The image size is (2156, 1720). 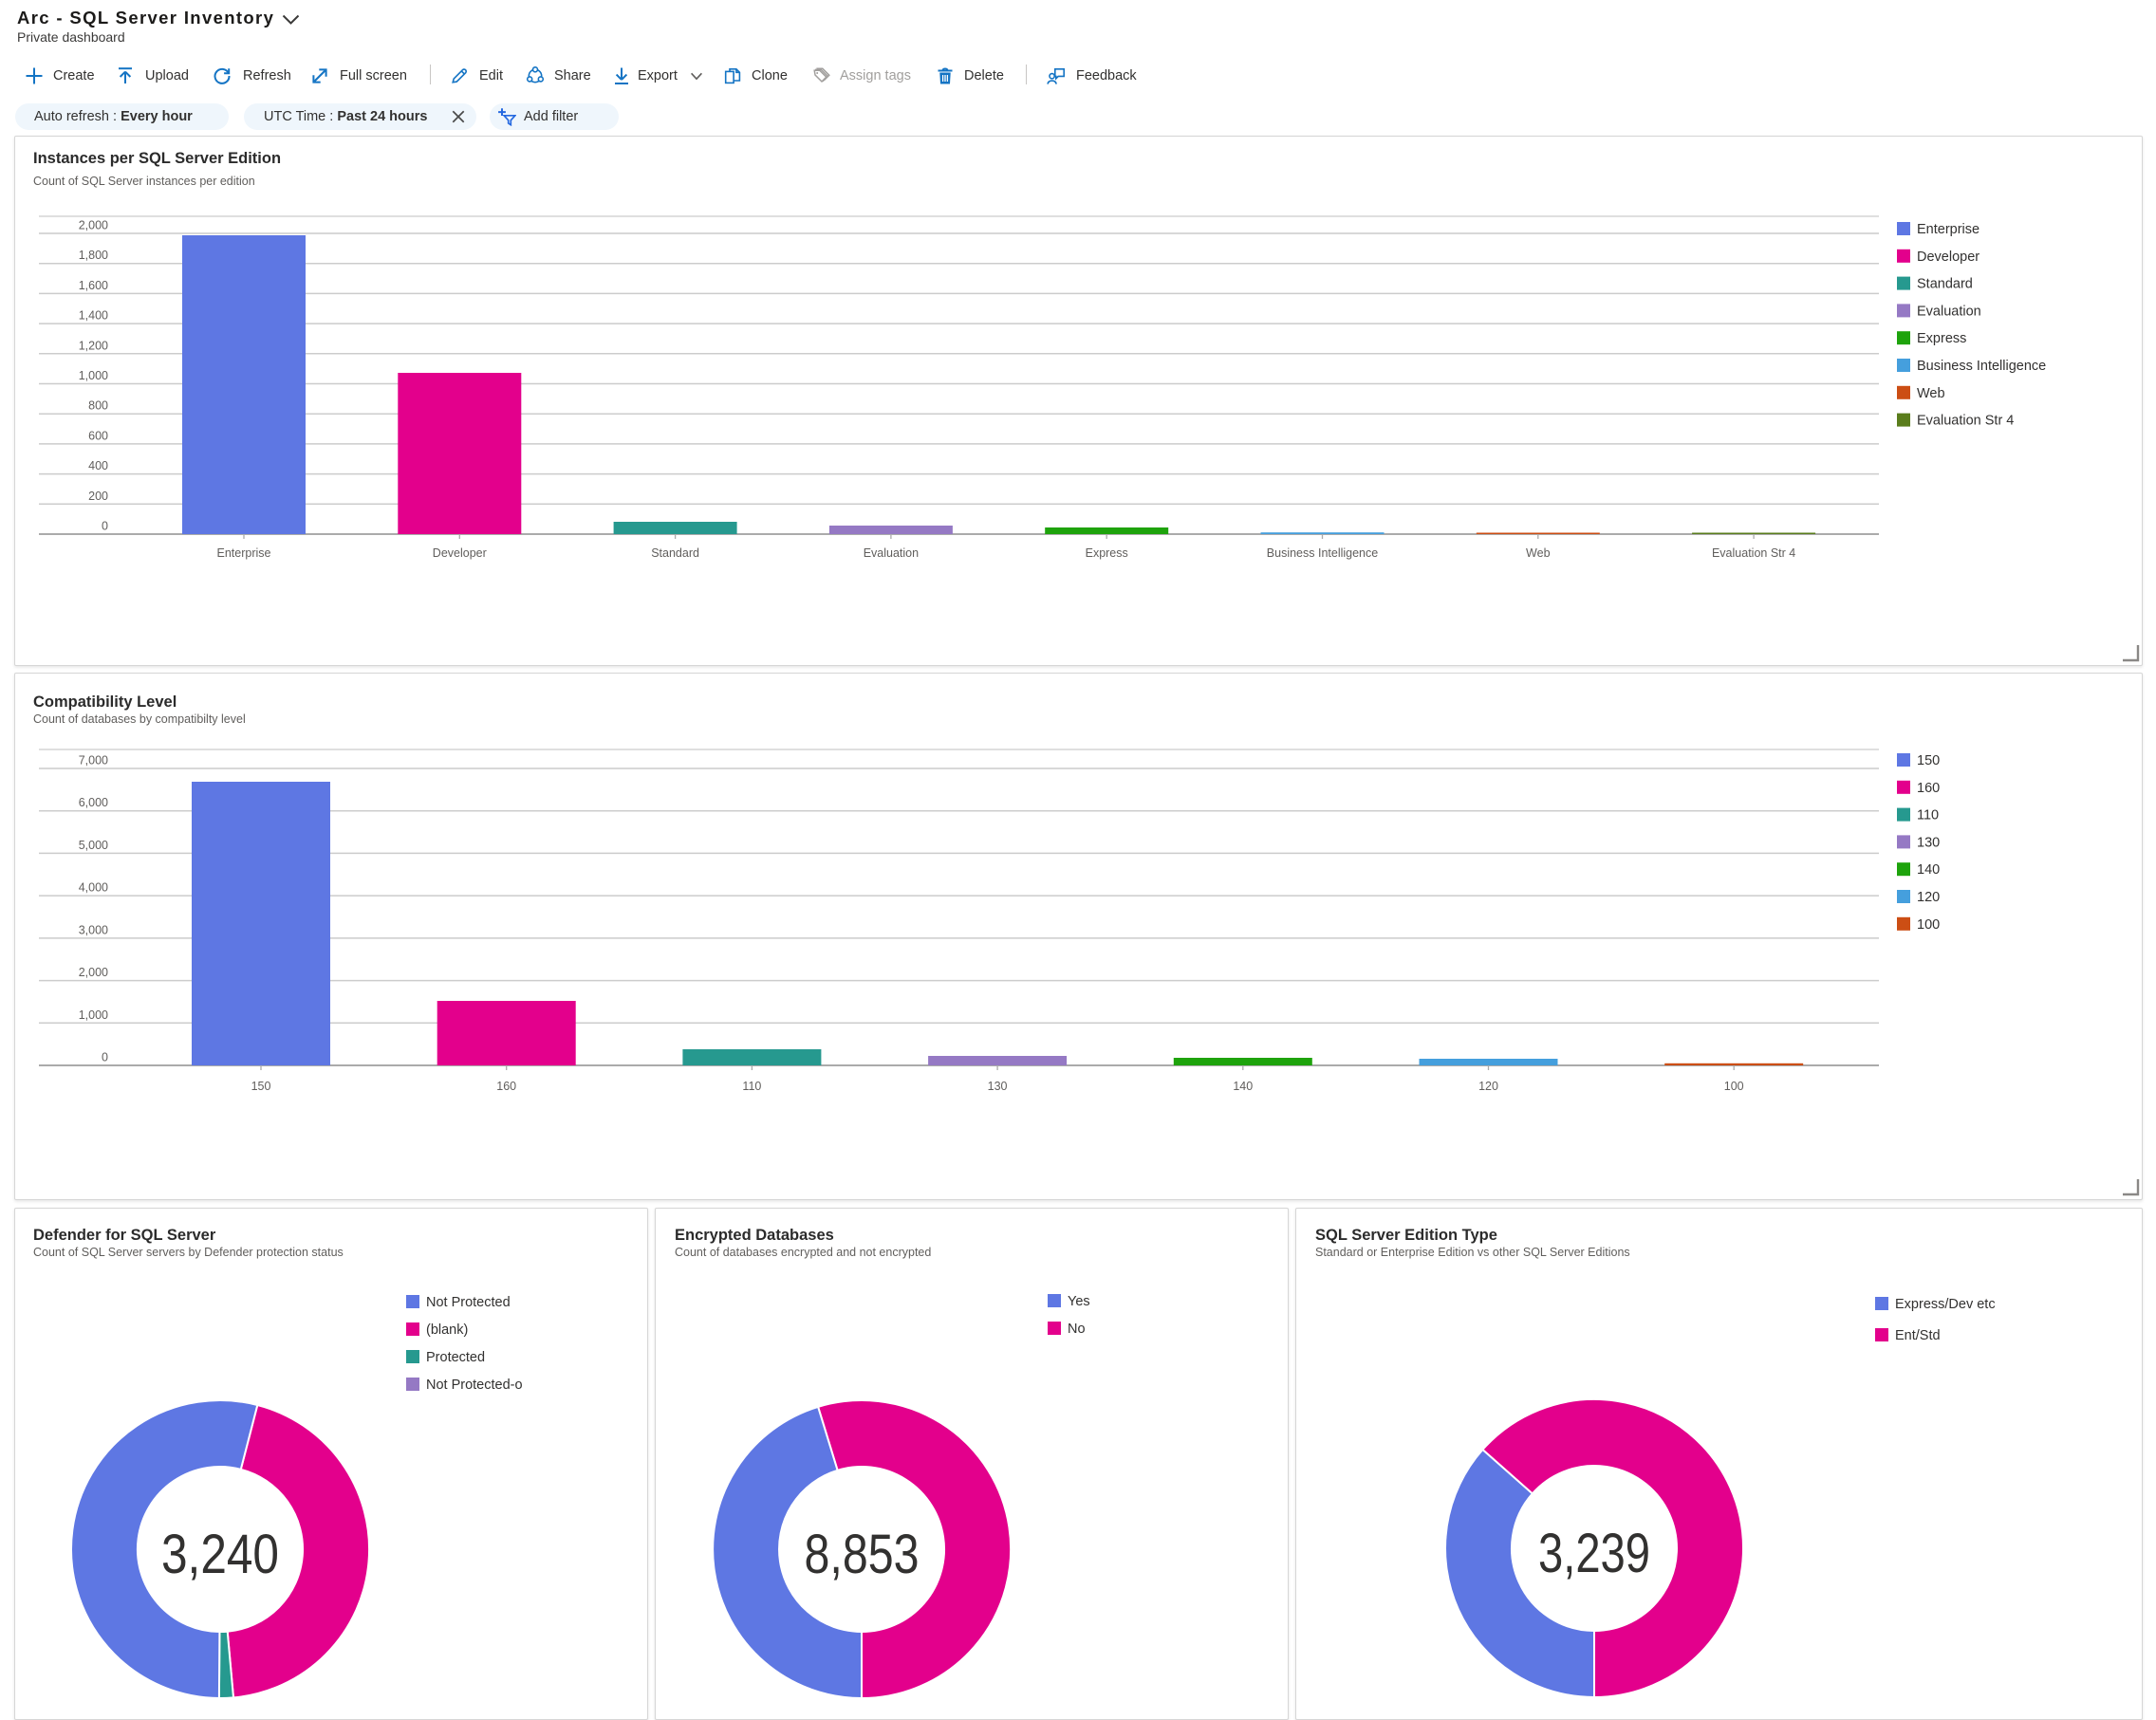 What do you see at coordinates (93, 888) in the screenshot?
I see `svg-text: 4,000` at bounding box center [93, 888].